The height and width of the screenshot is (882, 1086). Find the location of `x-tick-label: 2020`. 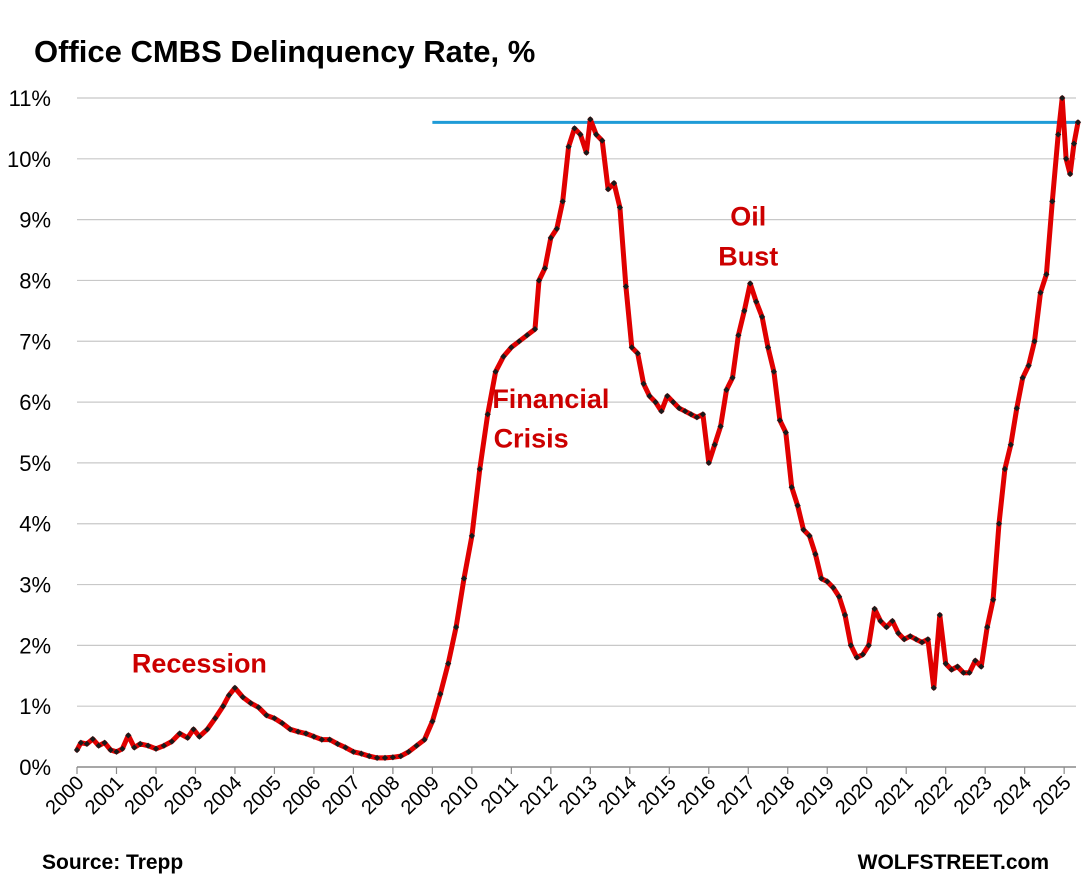

x-tick-label: 2020 is located at coordinates (854, 795).